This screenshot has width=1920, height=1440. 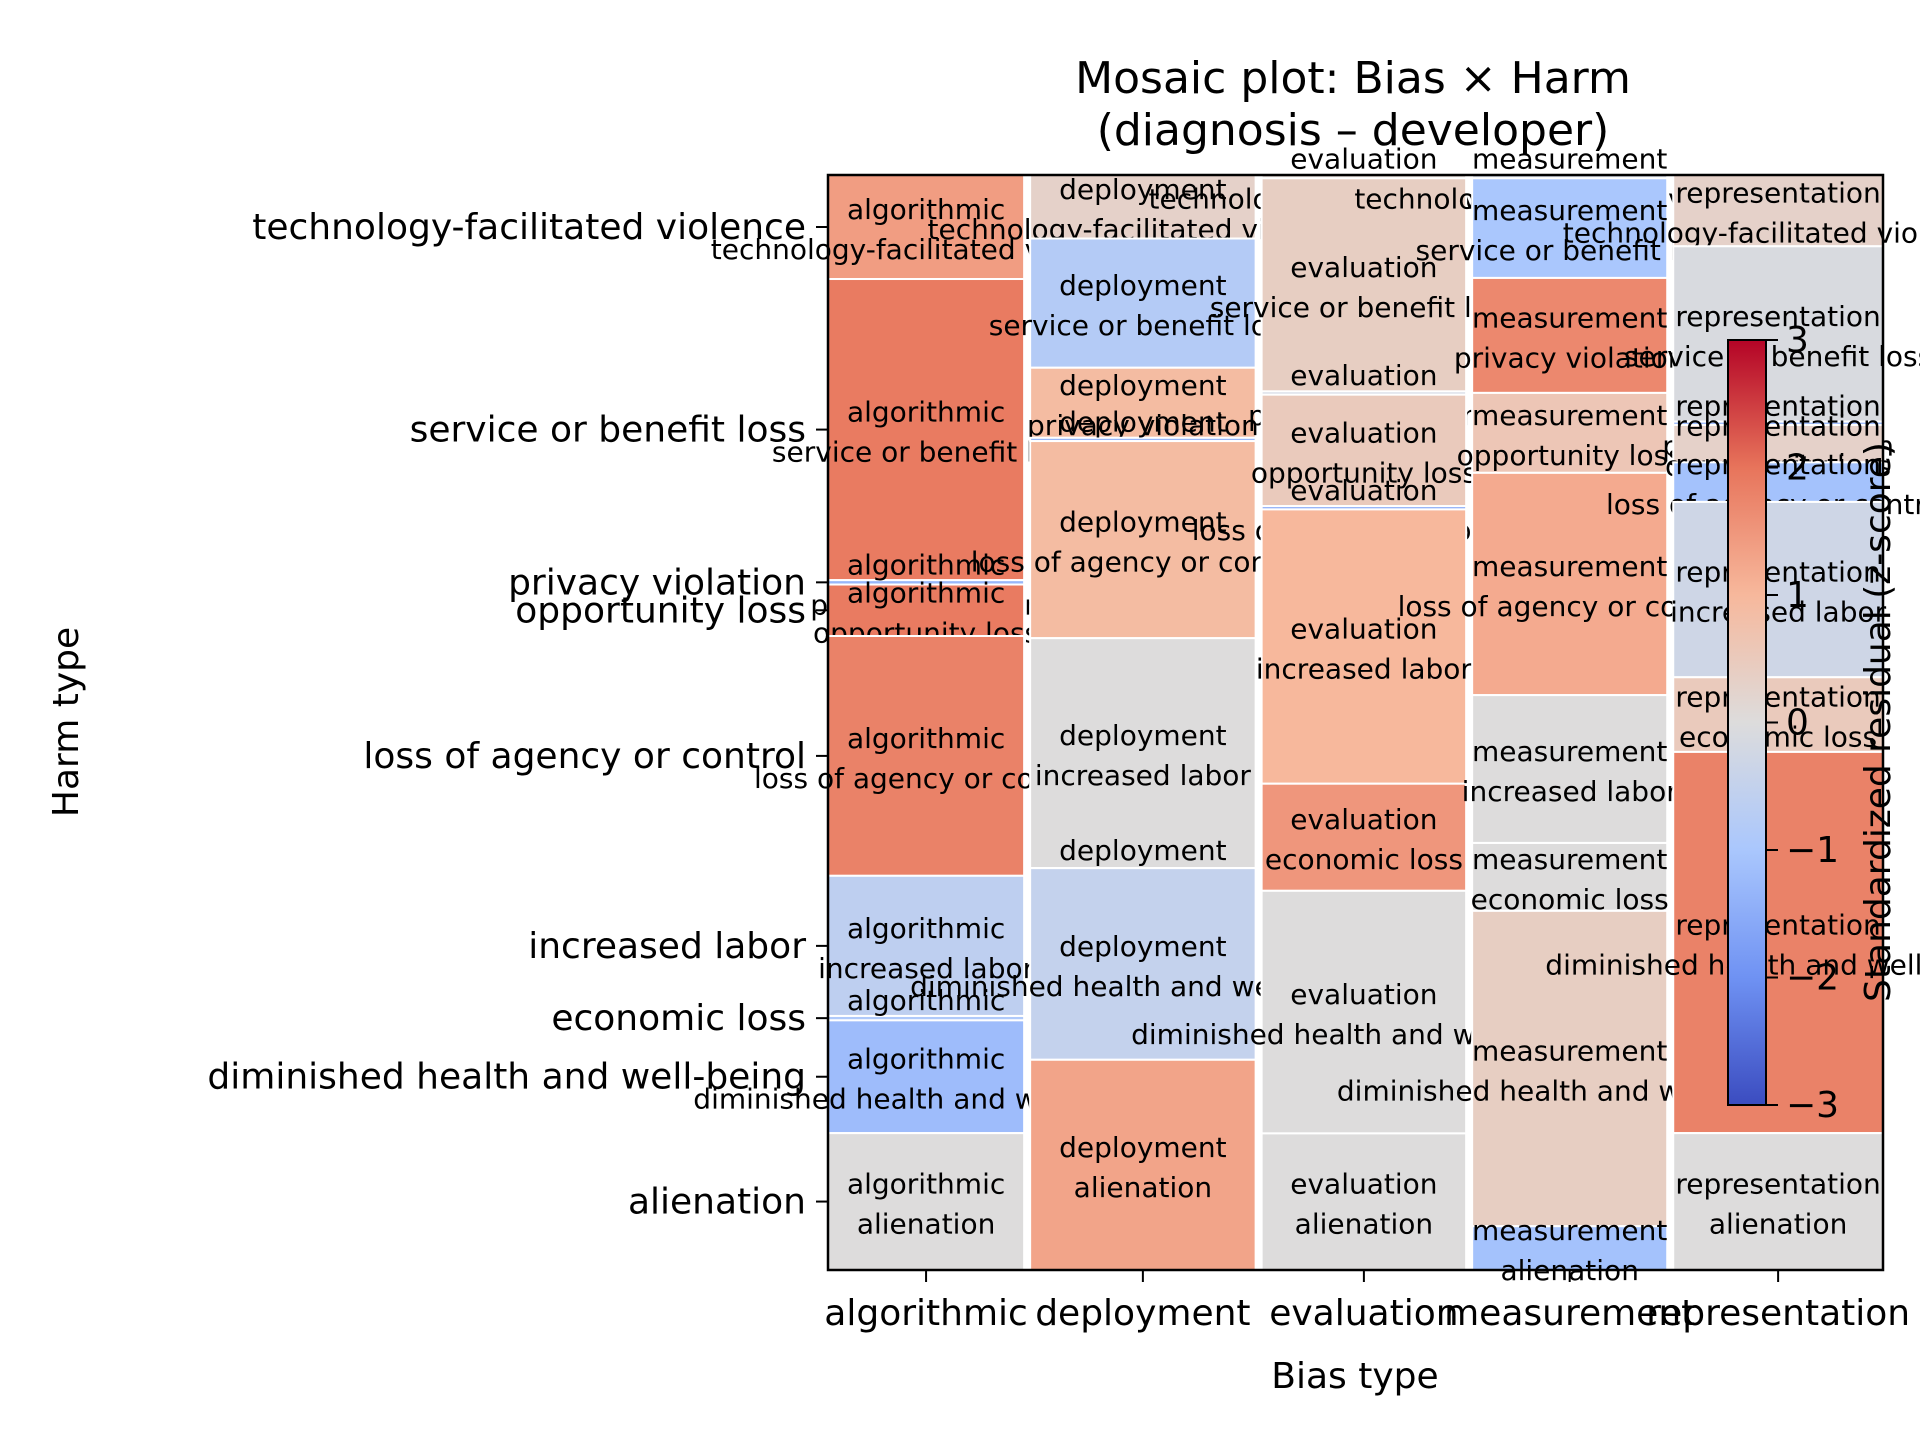 What do you see at coordinates (1812, 1105) in the screenshot?
I see `colorbar-tick-label: −3` at bounding box center [1812, 1105].